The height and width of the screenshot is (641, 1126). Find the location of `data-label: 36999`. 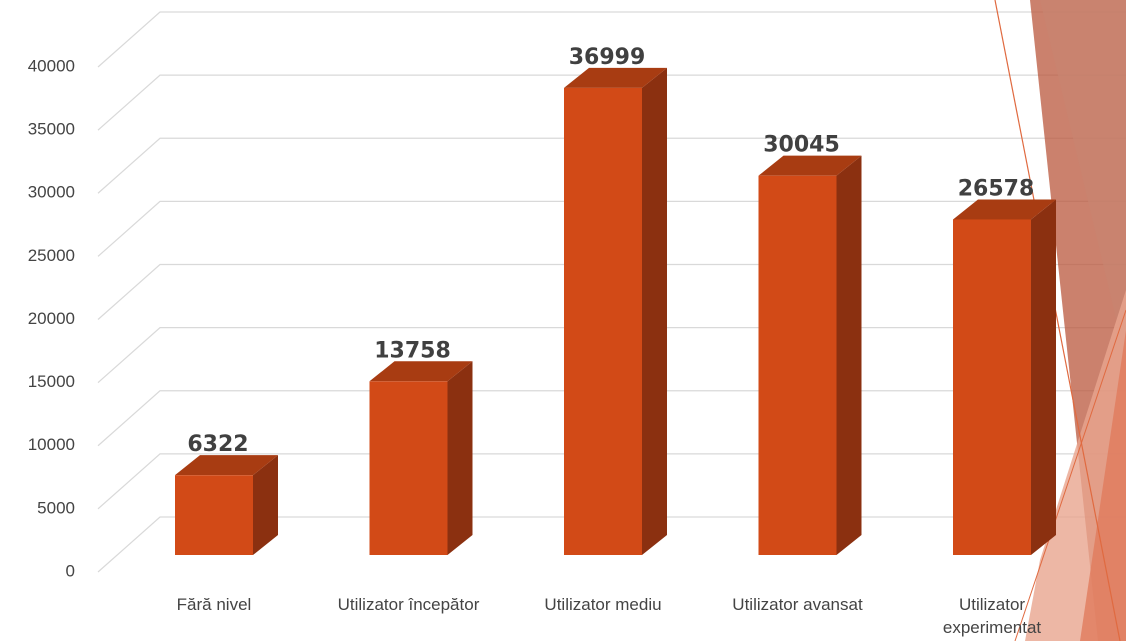

data-label: 36999 is located at coordinates (607, 57).